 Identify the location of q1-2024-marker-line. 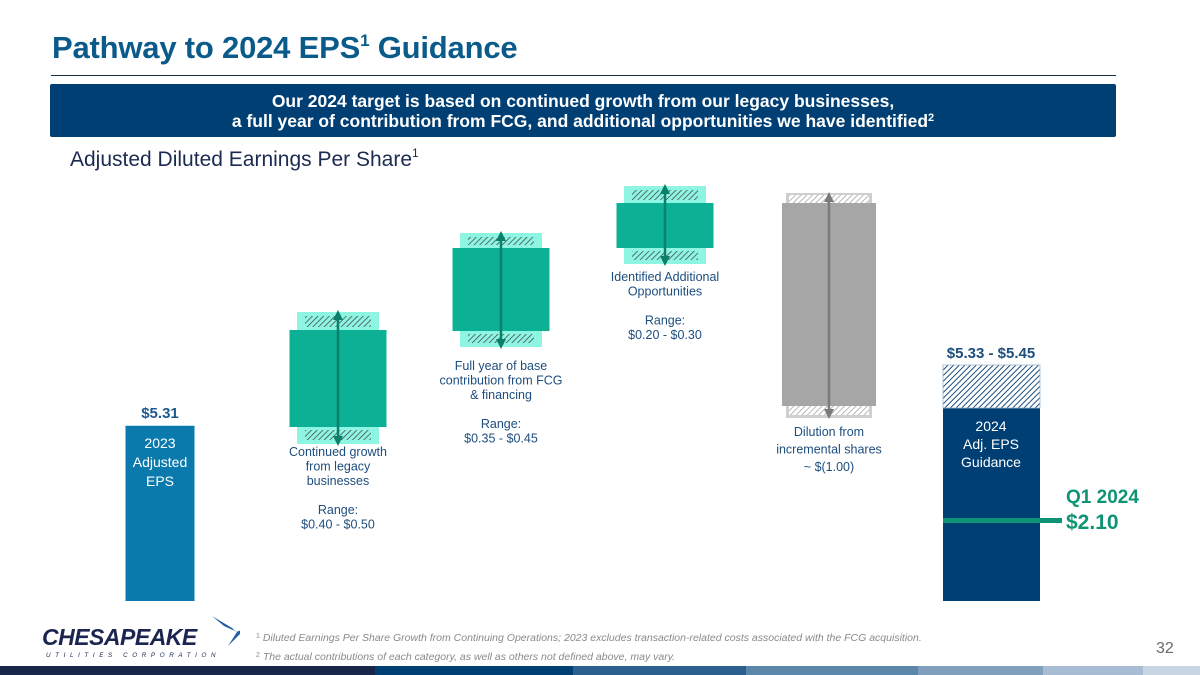
(1002, 520).